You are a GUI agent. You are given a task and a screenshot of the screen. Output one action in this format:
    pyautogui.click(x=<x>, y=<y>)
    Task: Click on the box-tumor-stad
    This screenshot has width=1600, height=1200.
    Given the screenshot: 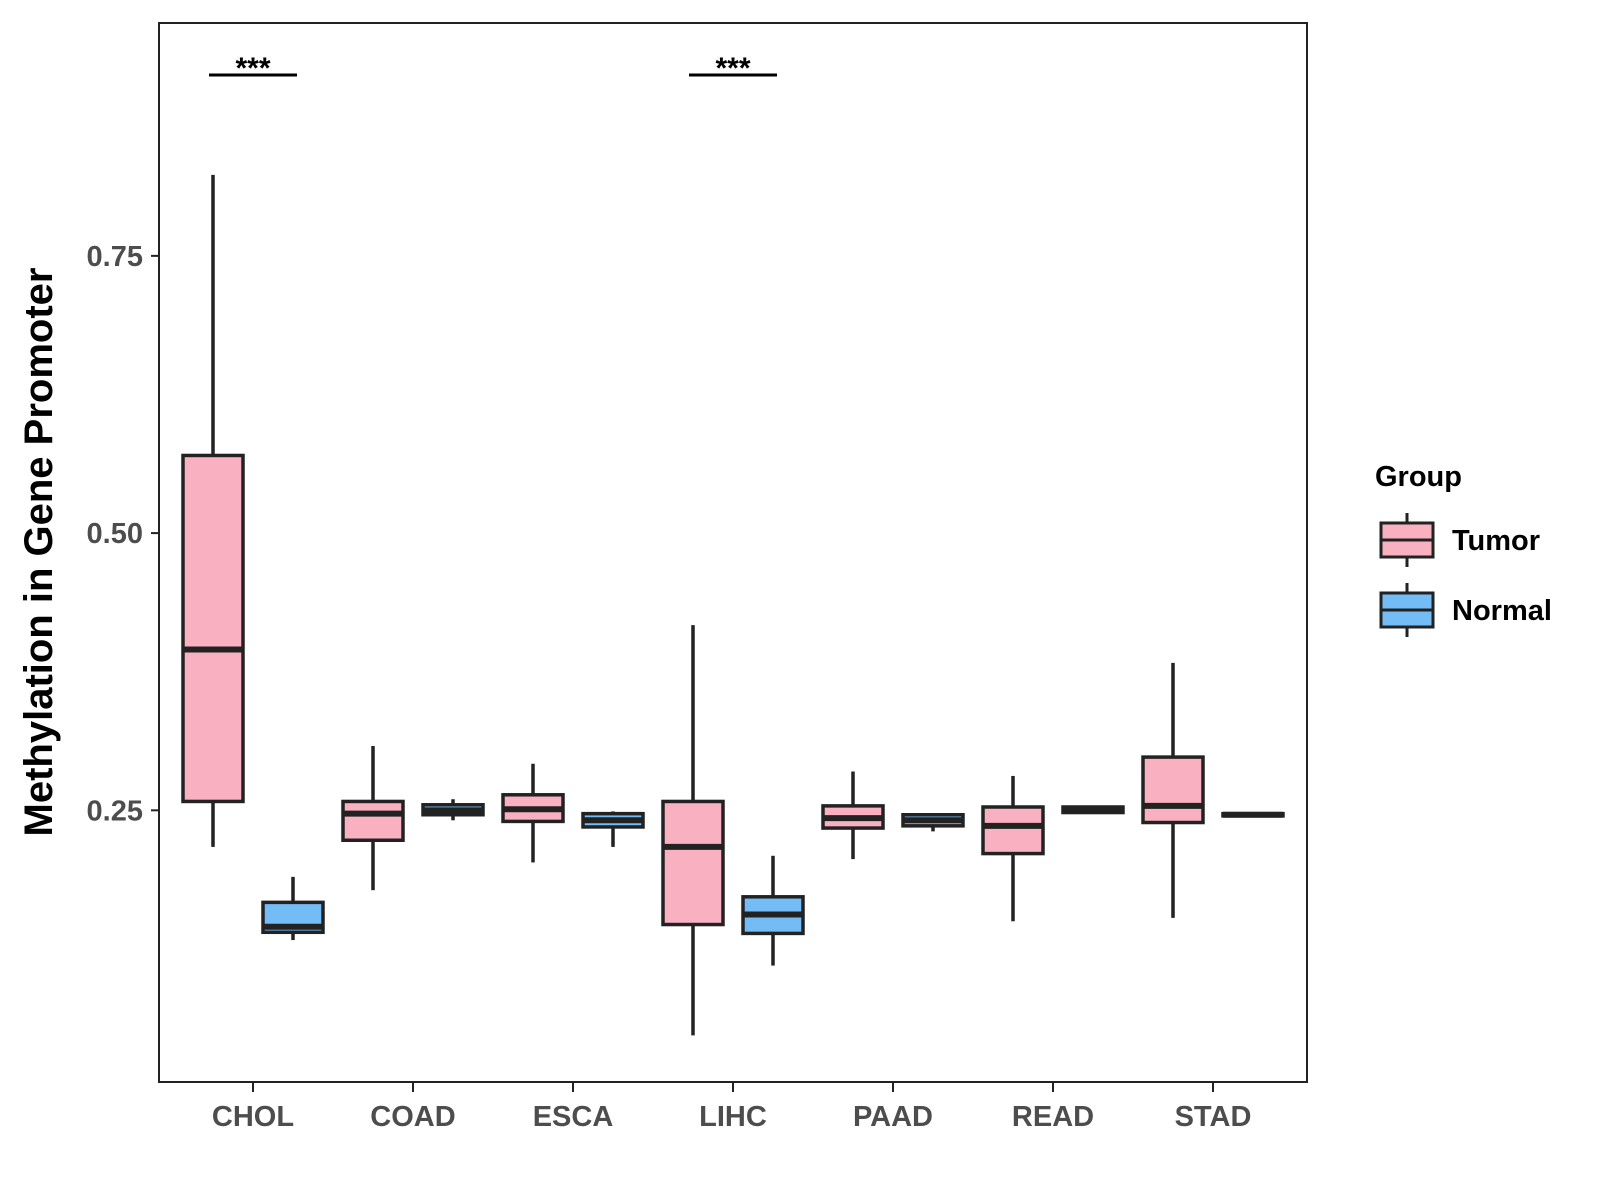 What is the action you would take?
    pyautogui.click(x=1173, y=790)
    